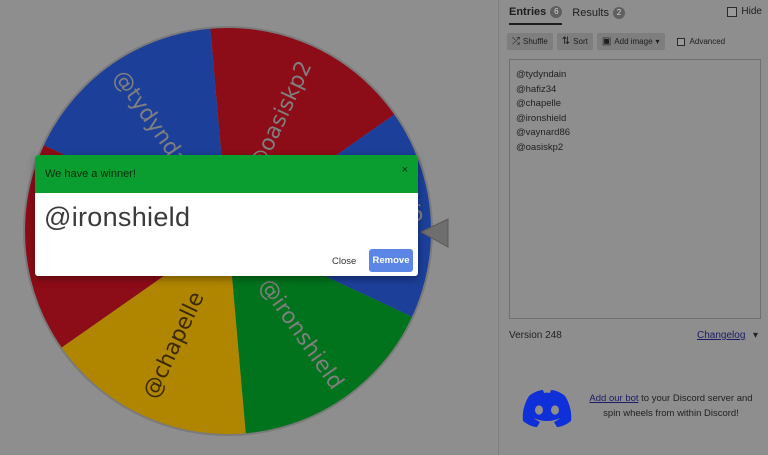 The image size is (768, 455). What do you see at coordinates (528, 12) in the screenshot?
I see `tab-entries-label: Entries` at bounding box center [528, 12].